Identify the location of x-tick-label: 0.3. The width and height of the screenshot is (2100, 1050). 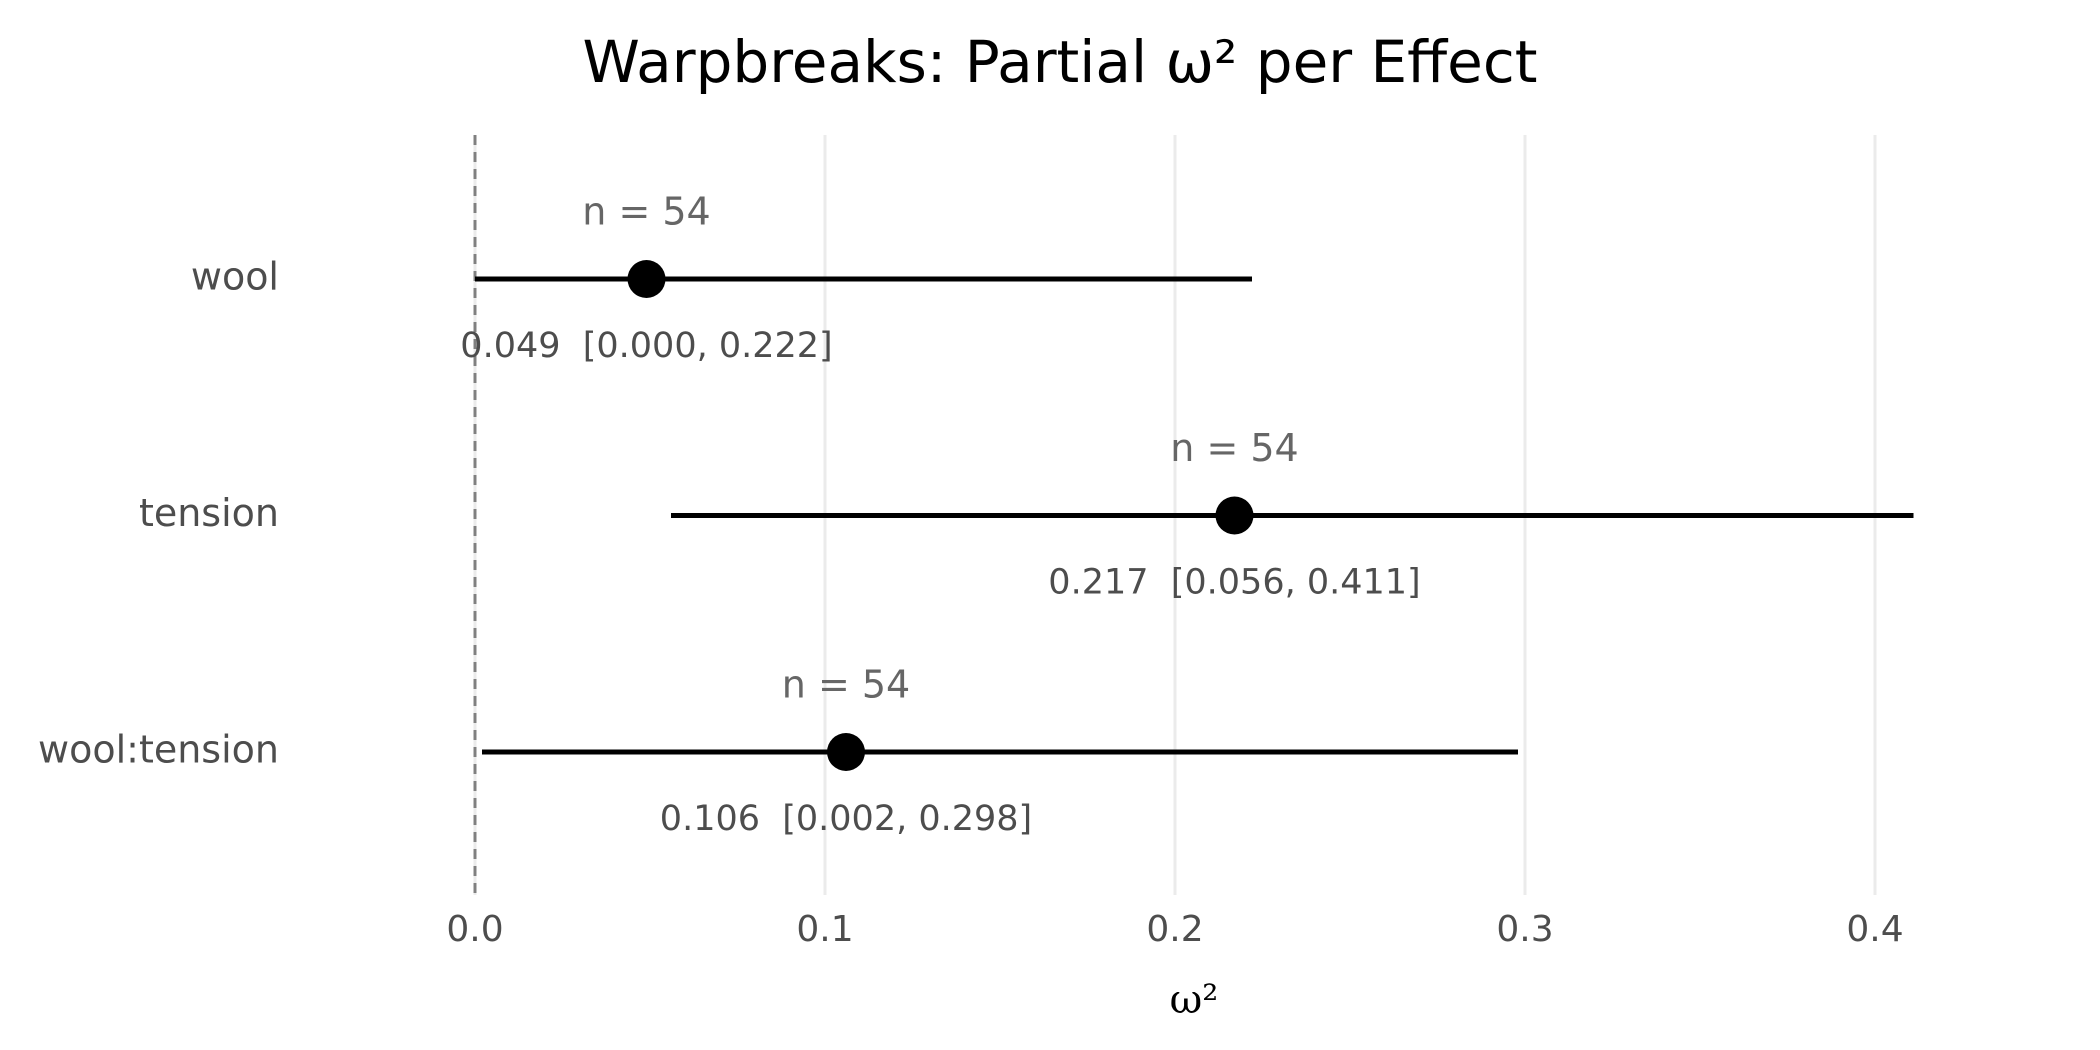
(1524, 929).